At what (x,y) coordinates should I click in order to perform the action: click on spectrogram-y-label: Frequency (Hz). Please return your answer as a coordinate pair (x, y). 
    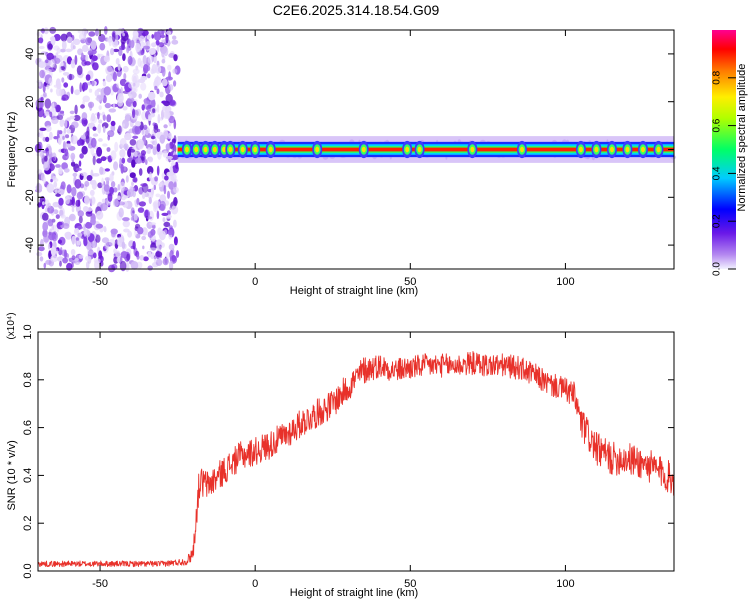
    Looking at the image, I should click on (12, 150).